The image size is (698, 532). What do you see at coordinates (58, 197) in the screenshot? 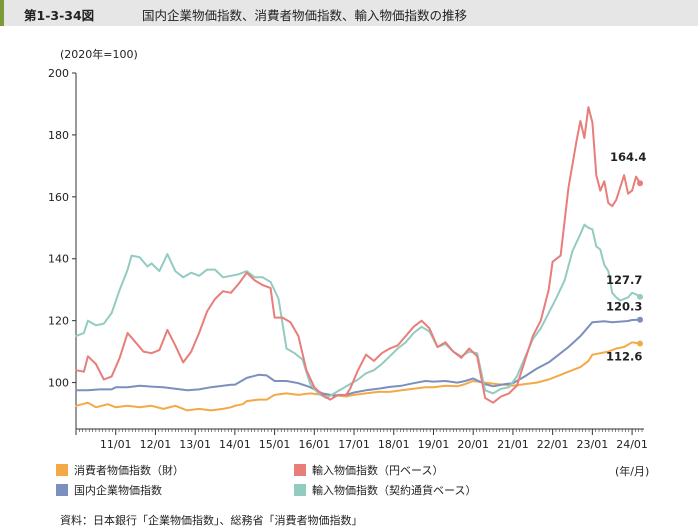
I see `y-tick-label: 160` at bounding box center [58, 197].